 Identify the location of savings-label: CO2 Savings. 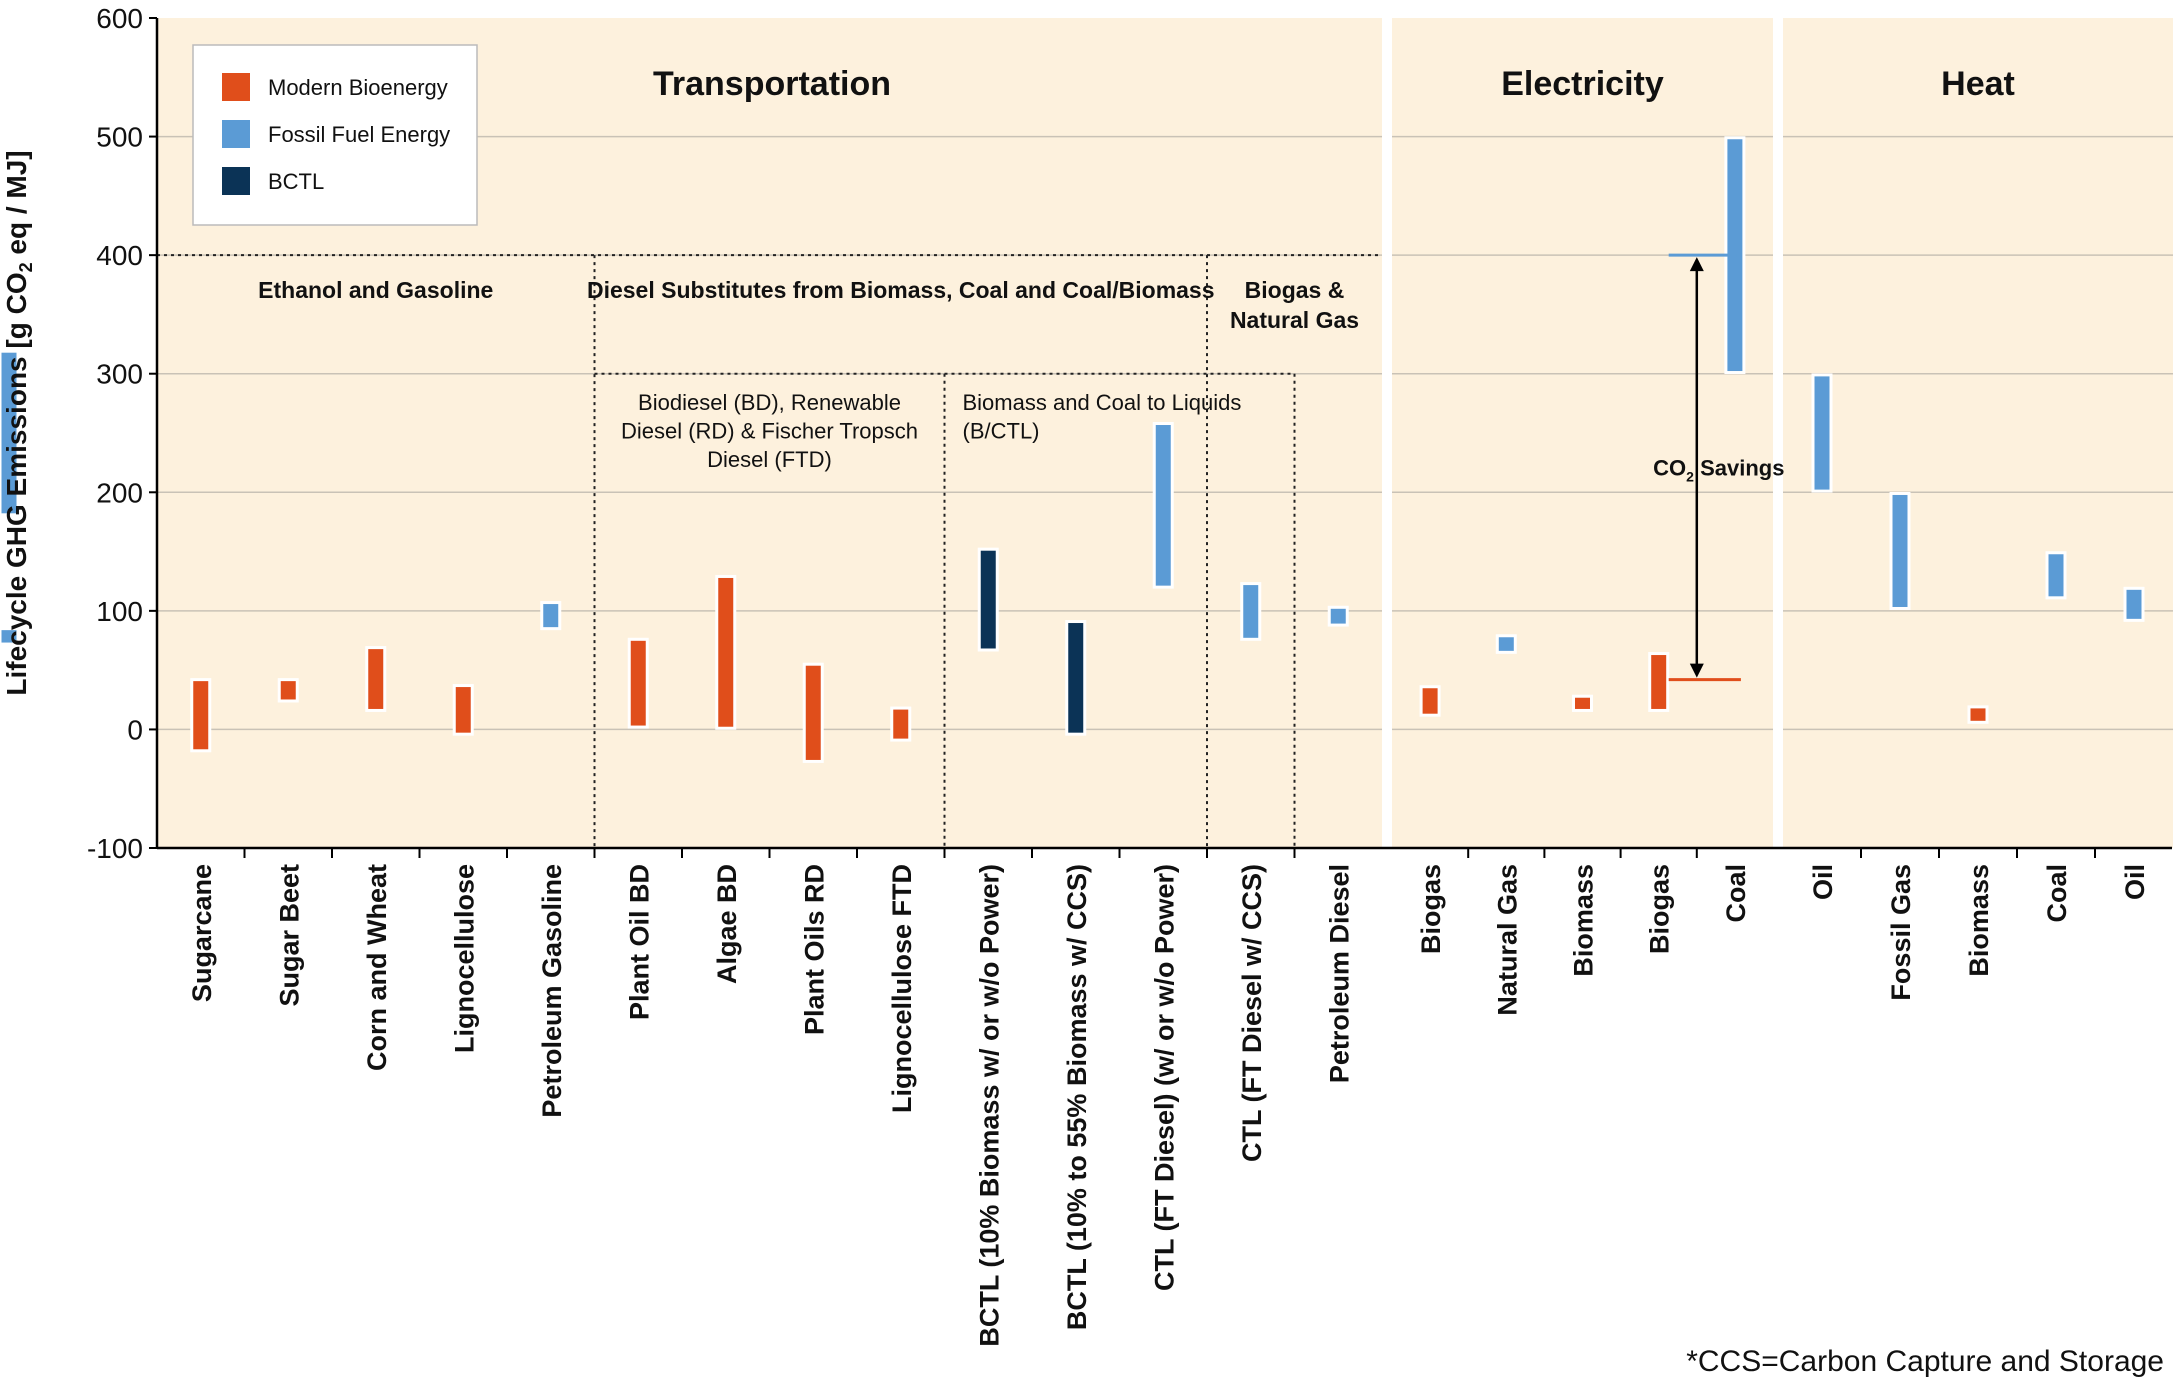
(1718, 469).